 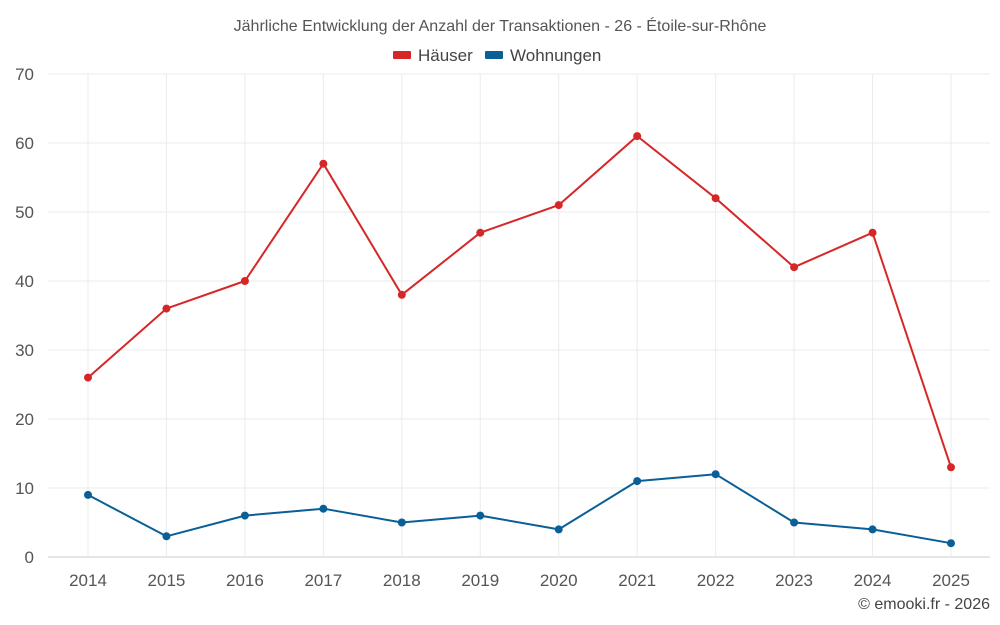 What do you see at coordinates (401, 294) in the screenshot?
I see `point-Häuser-2018` at bounding box center [401, 294].